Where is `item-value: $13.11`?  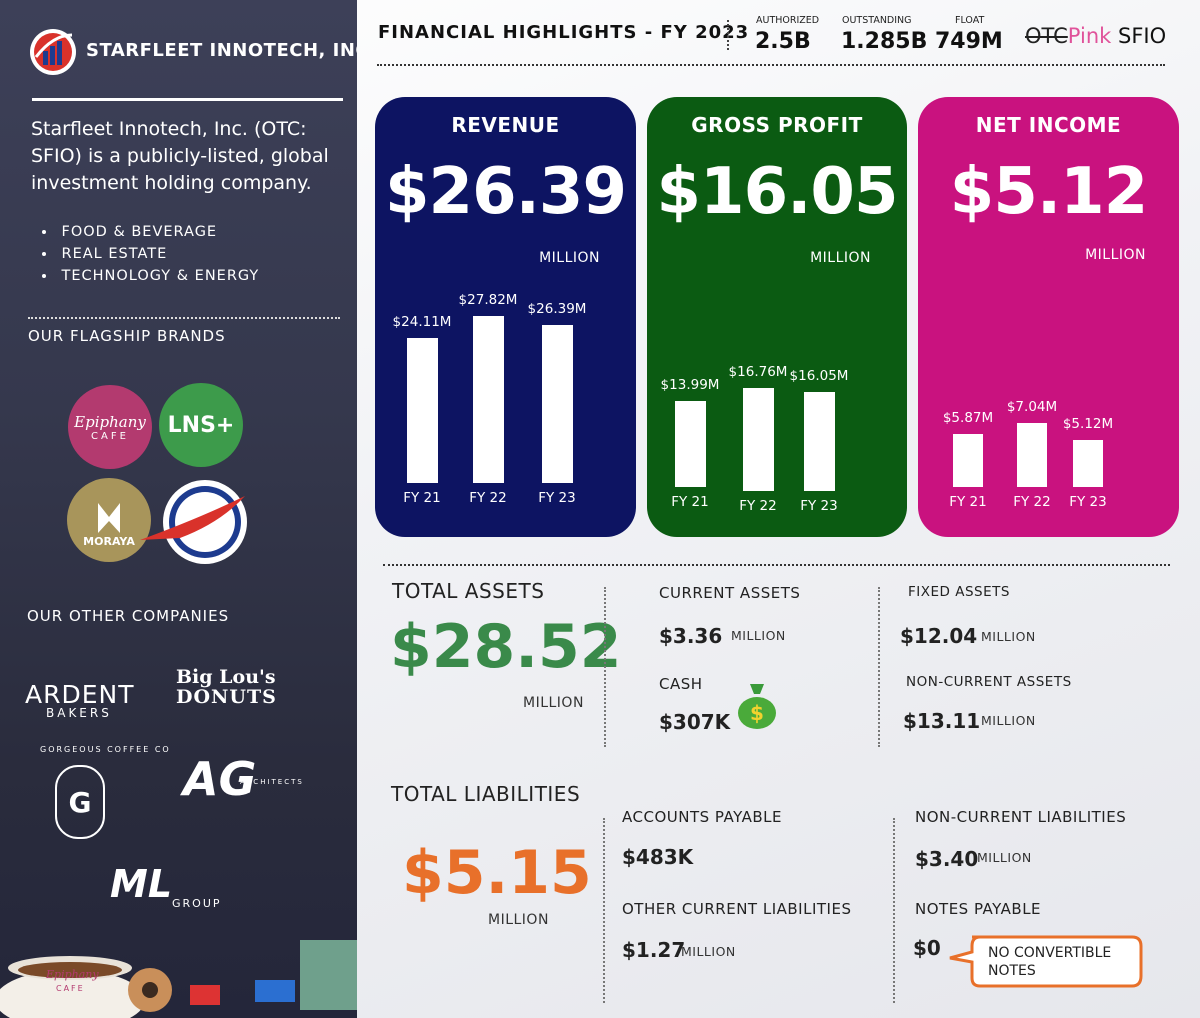 item-value: $13.11 is located at coordinates (942, 721).